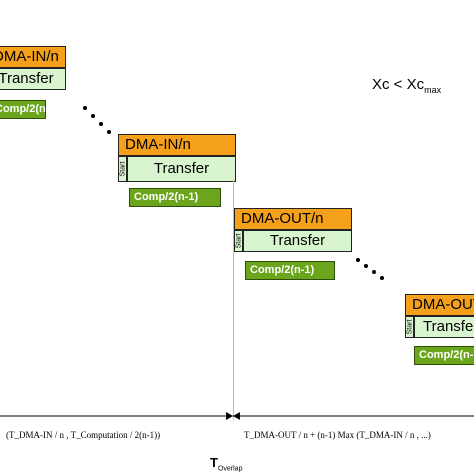  Describe the element at coordinates (33, 57) in the screenshot. I see `dma-in-box-1: DMA-IN/n` at that location.